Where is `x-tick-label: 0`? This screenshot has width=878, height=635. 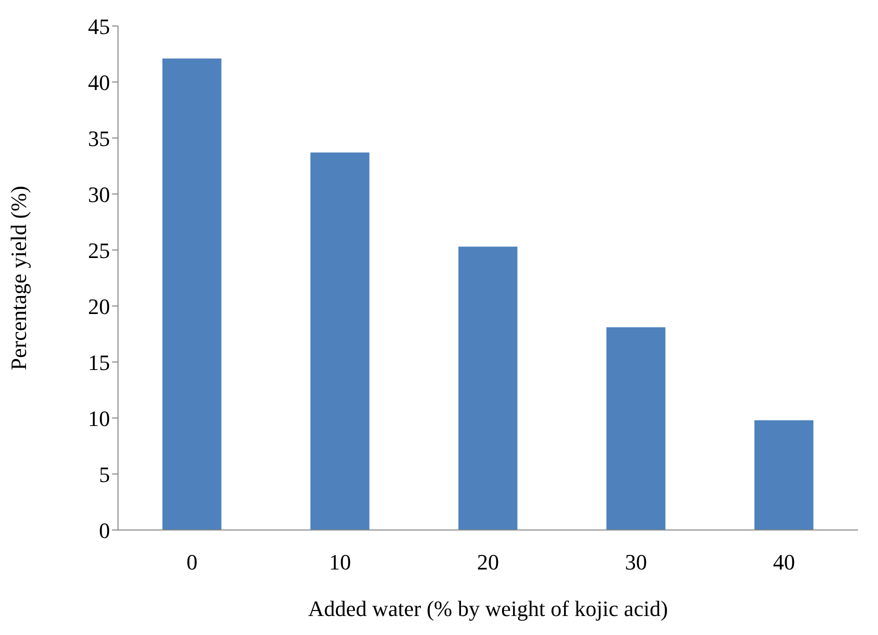
x-tick-label: 0 is located at coordinates (192, 562).